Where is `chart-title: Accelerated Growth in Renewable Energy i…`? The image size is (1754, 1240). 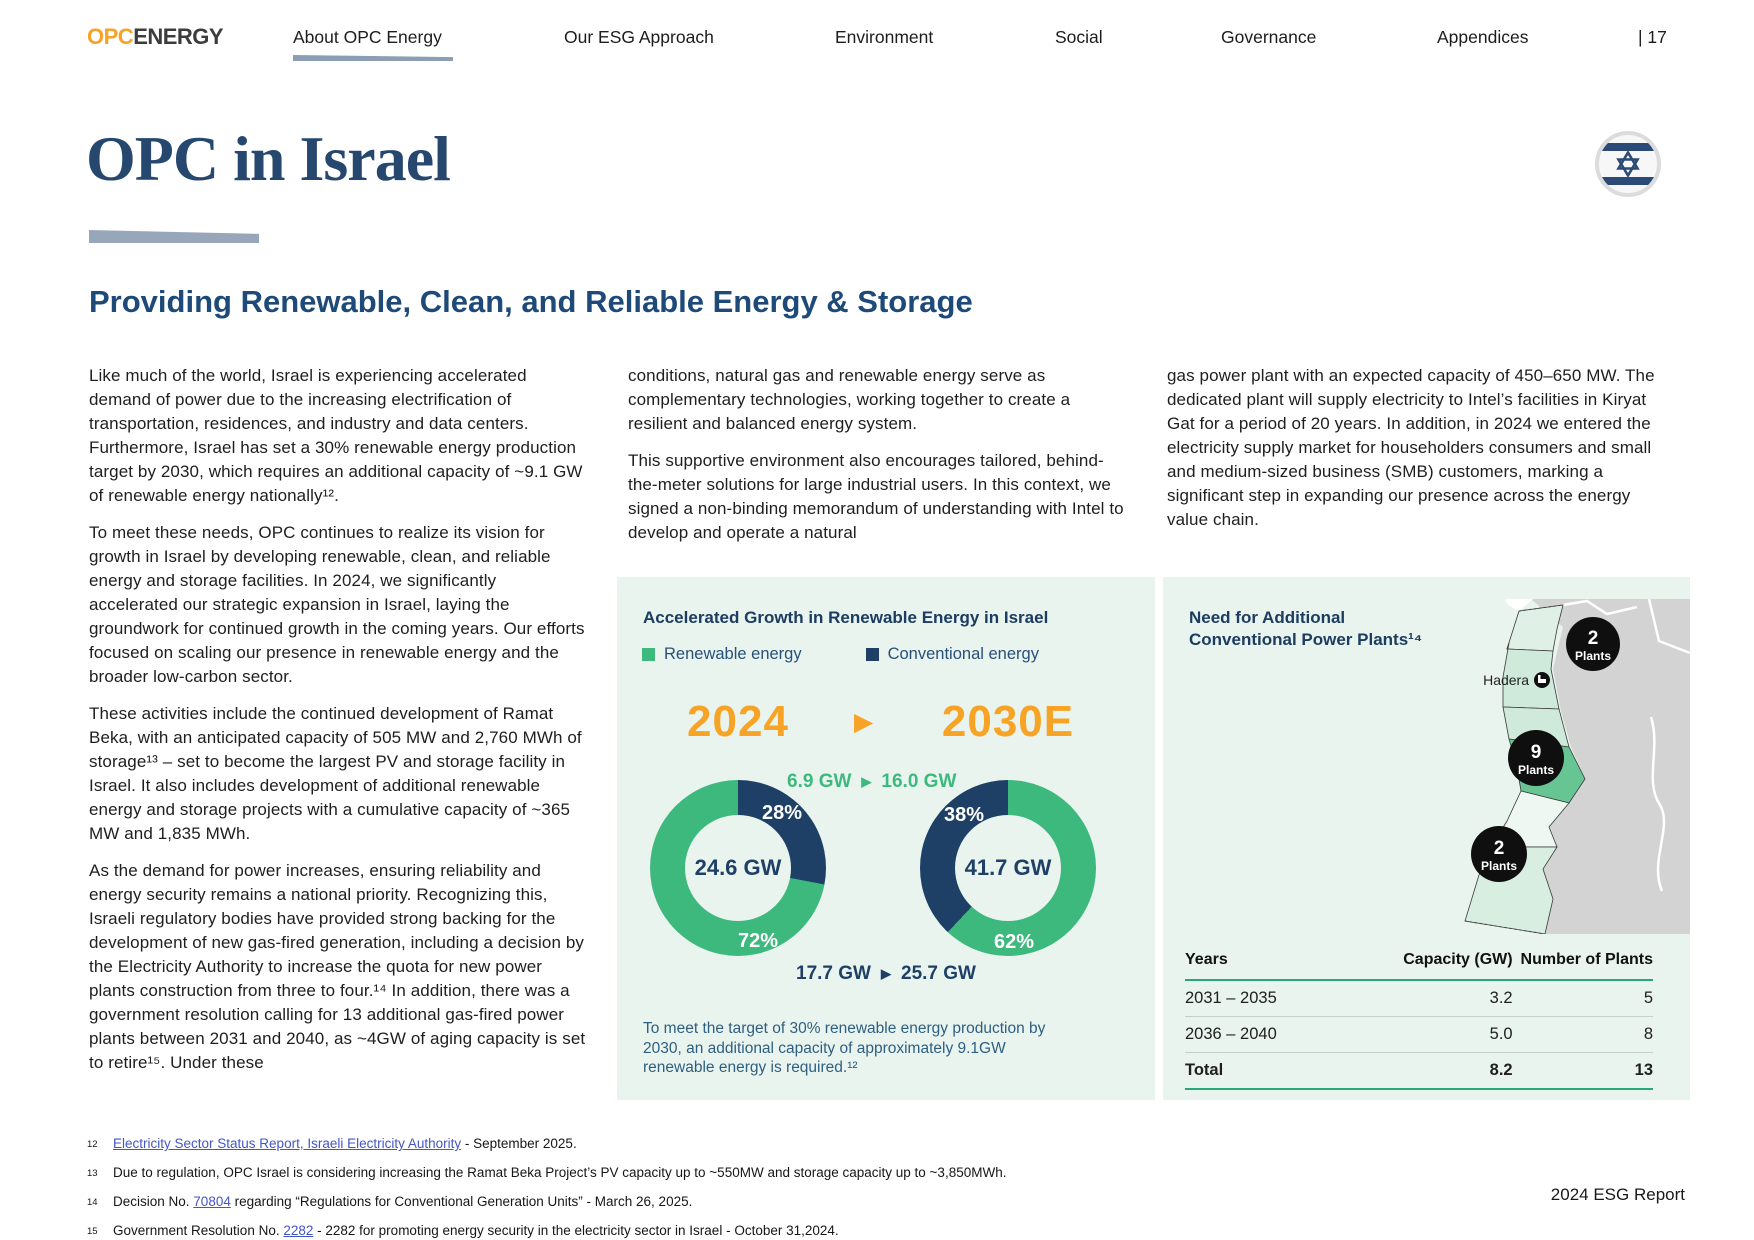 chart-title: Accelerated Growth in Renewable Energy i… is located at coordinates (846, 617).